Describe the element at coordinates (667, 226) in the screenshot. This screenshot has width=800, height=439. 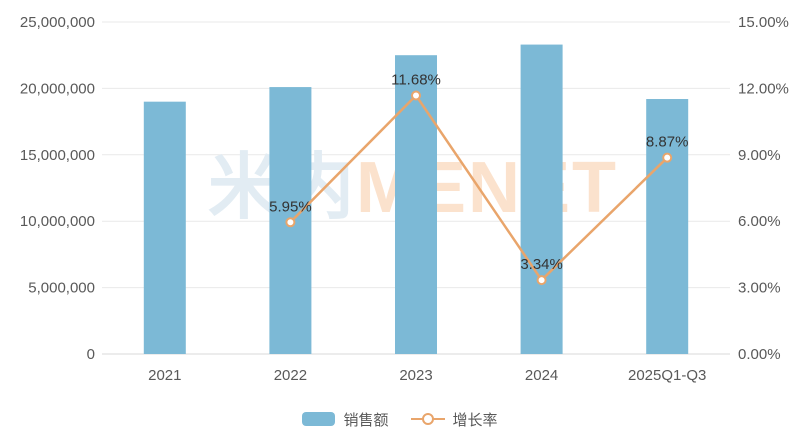
I see `bar-2025Q1-Q3` at that location.